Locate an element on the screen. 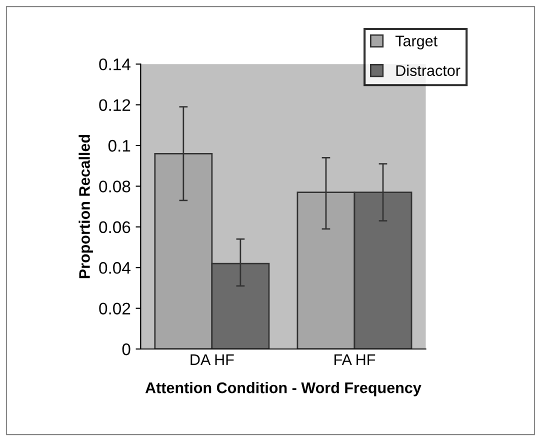  y-tick-label: 0.04 is located at coordinates (114, 268).